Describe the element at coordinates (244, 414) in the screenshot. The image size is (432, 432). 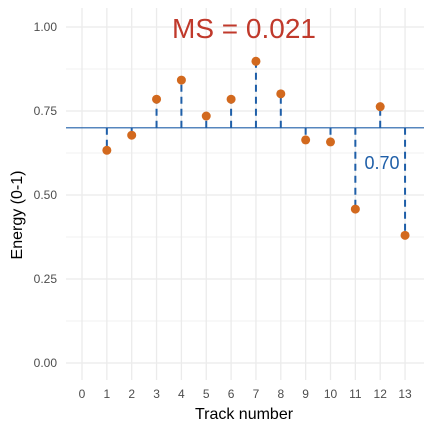
I see `x-axis-title: Track number` at that location.